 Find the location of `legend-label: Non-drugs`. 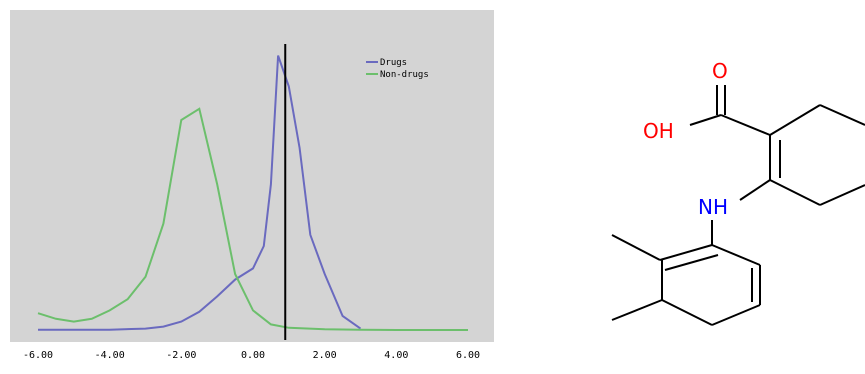

legend-label: Non-drugs is located at coordinates (404, 75).